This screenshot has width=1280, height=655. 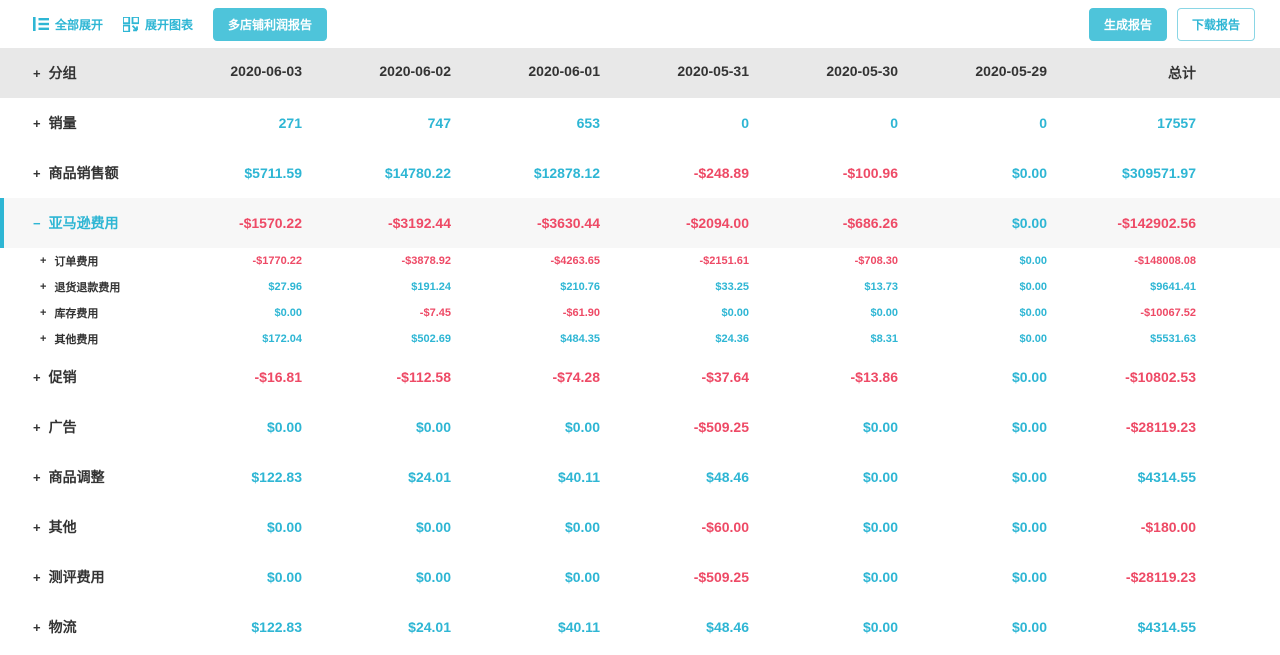 I want to click on row-label: 商品调整, so click(x=76, y=477).